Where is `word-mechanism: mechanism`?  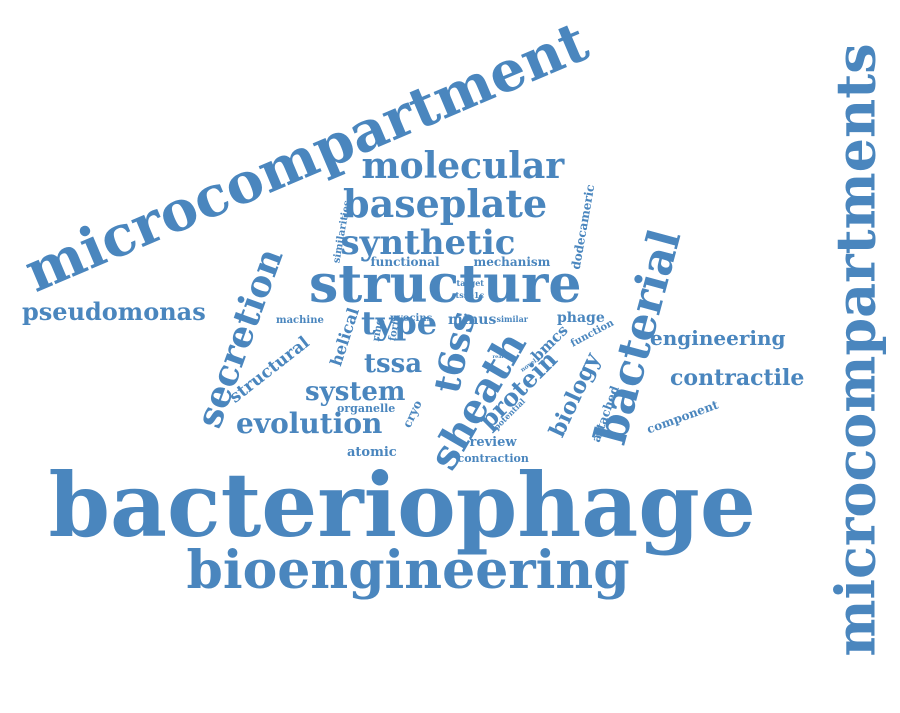 word-mechanism: mechanism is located at coordinates (512, 262).